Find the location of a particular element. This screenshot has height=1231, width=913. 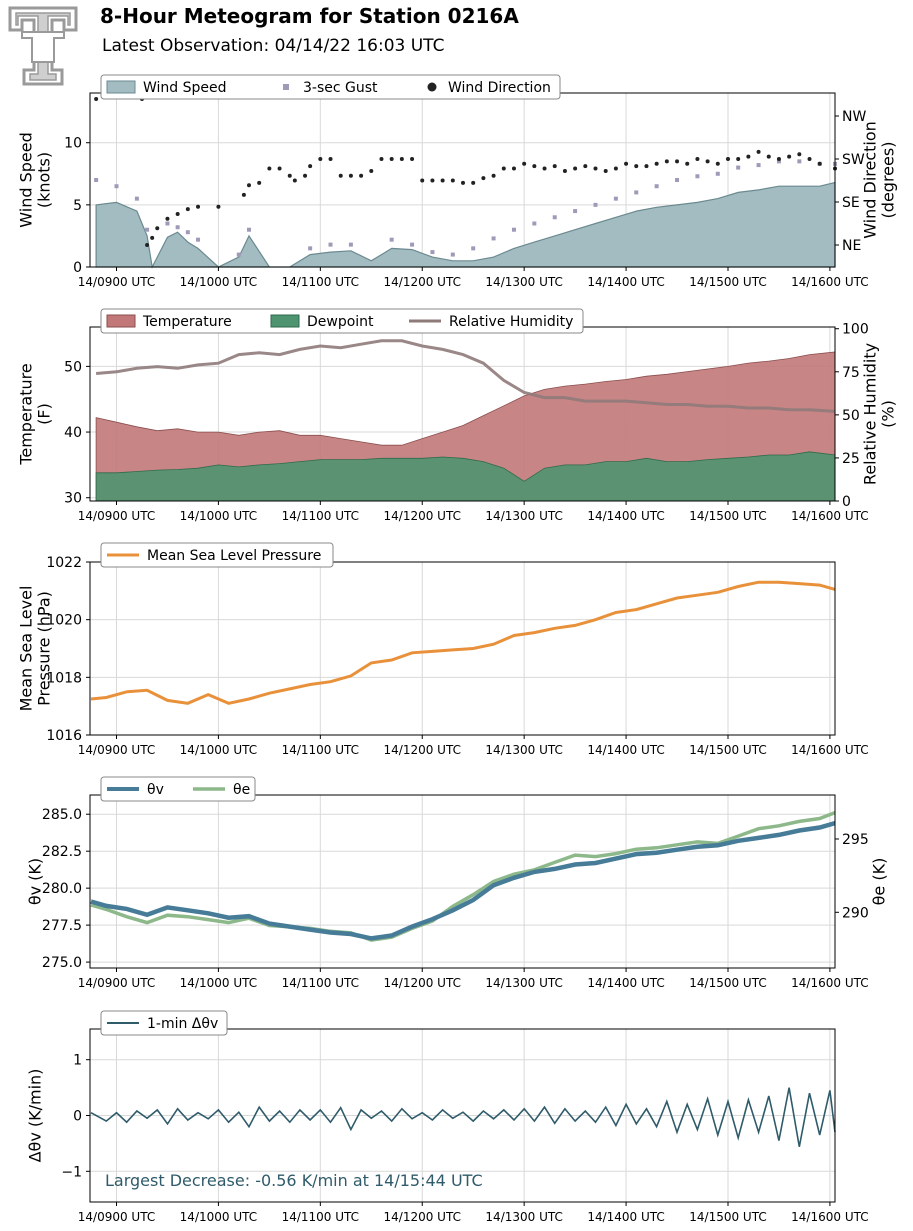

y-tick-label: 40 is located at coordinates (73, 433).